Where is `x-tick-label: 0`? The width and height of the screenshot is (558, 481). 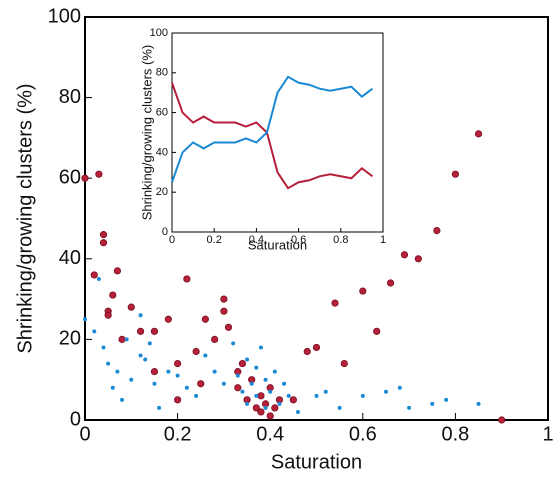 x-tick-label: 0 is located at coordinates (172, 240).